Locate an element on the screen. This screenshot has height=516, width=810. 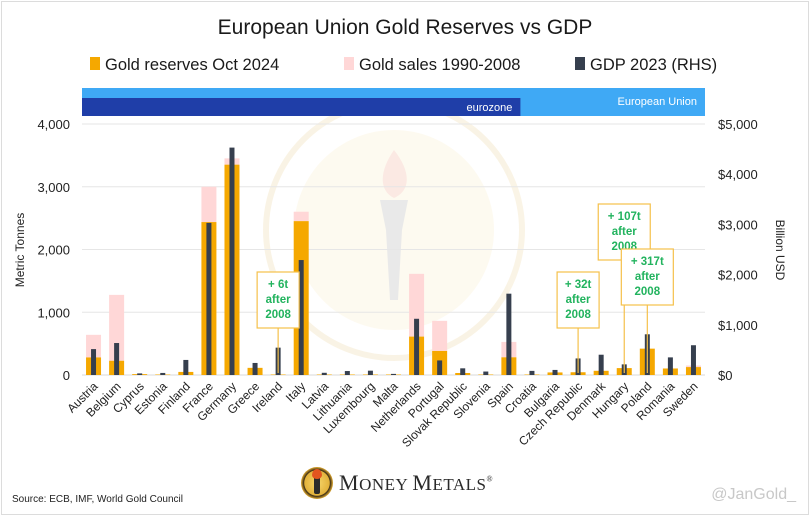
y2-axis-title: Billion USD is located at coordinates (780, 250).